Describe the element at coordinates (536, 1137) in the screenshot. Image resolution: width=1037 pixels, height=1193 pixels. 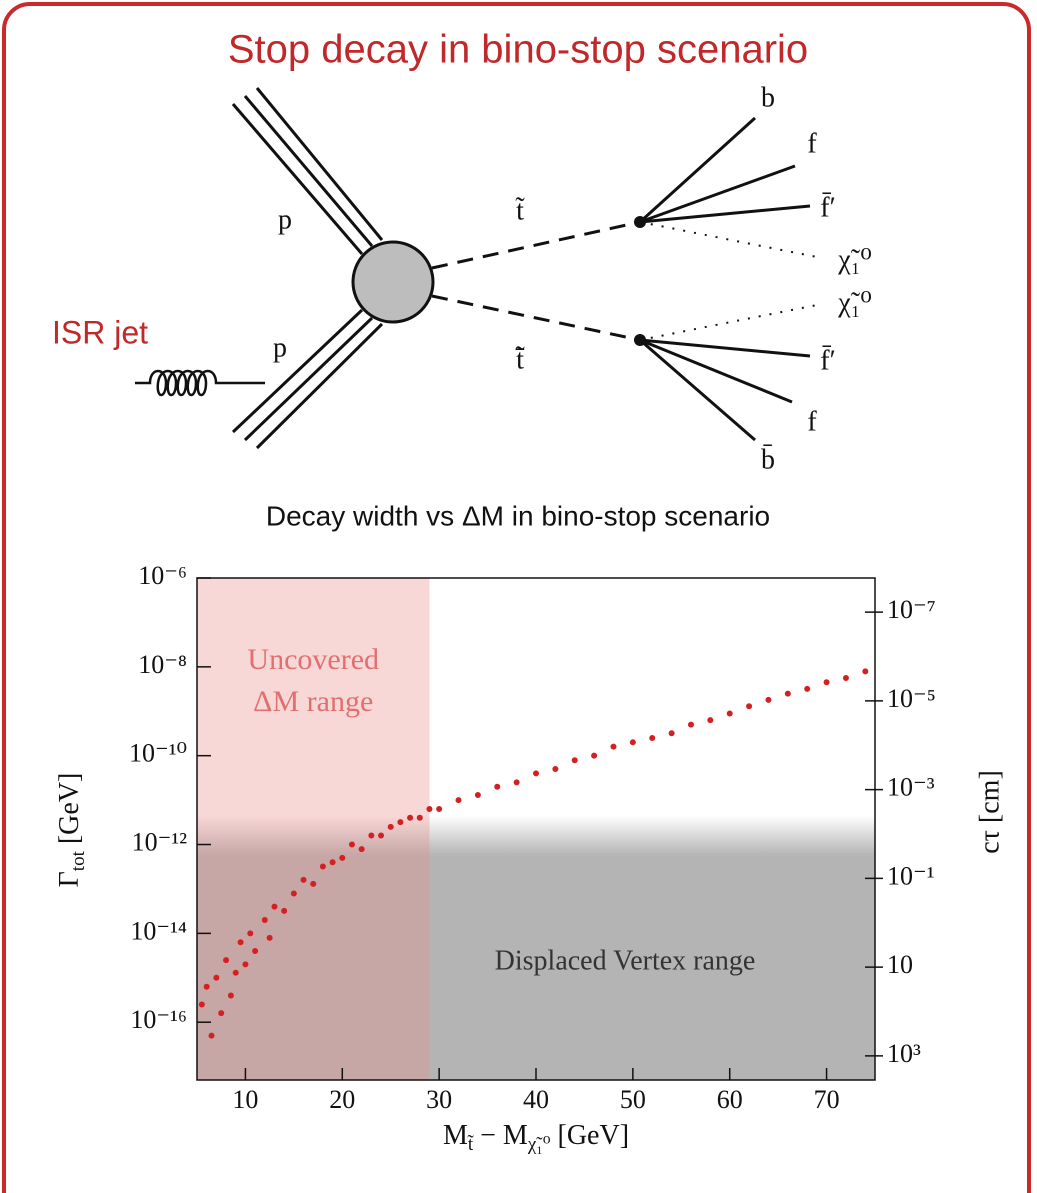
I see `x-axis-label: Mt̃ − Mχ̃₁⁰ [GeV]` at that location.